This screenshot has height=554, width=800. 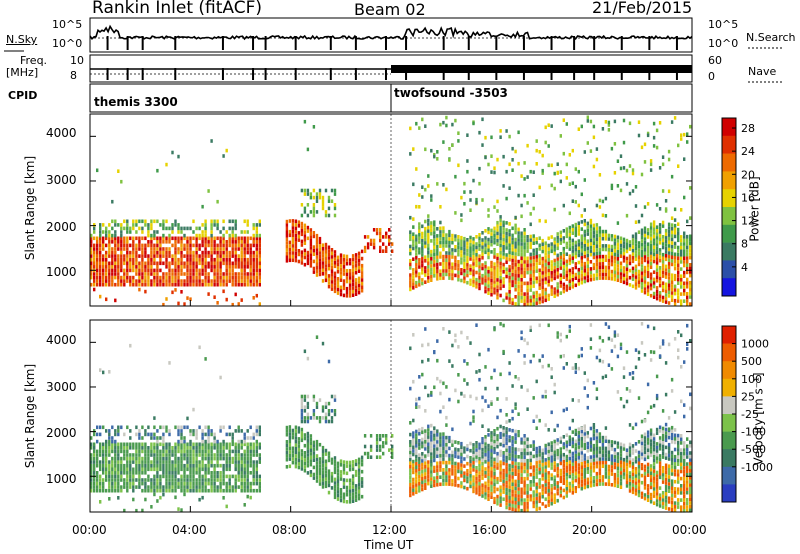 What do you see at coordinates (77, 60) in the screenshot?
I see `freq-tick-top: 10` at bounding box center [77, 60].